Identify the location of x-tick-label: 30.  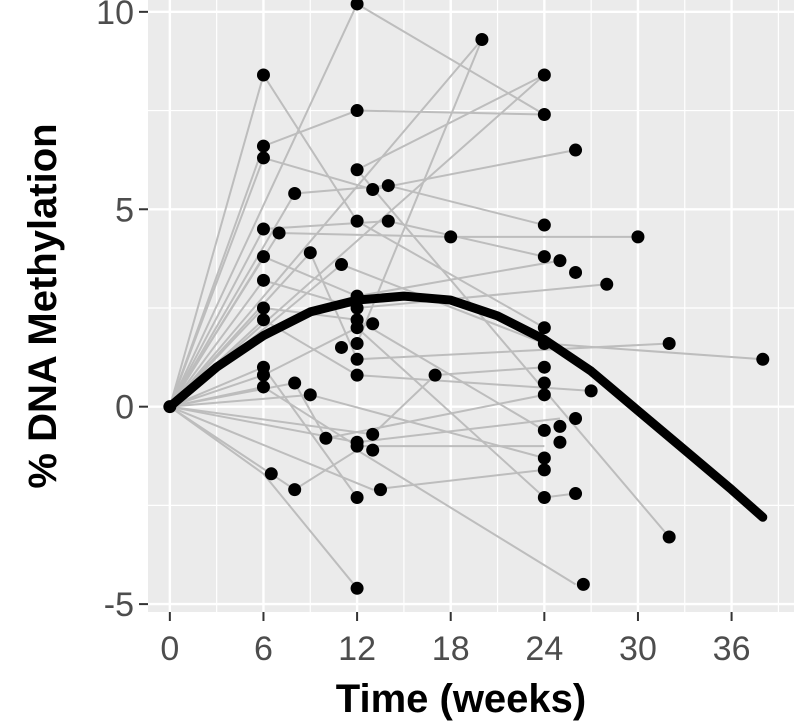
(638, 649).